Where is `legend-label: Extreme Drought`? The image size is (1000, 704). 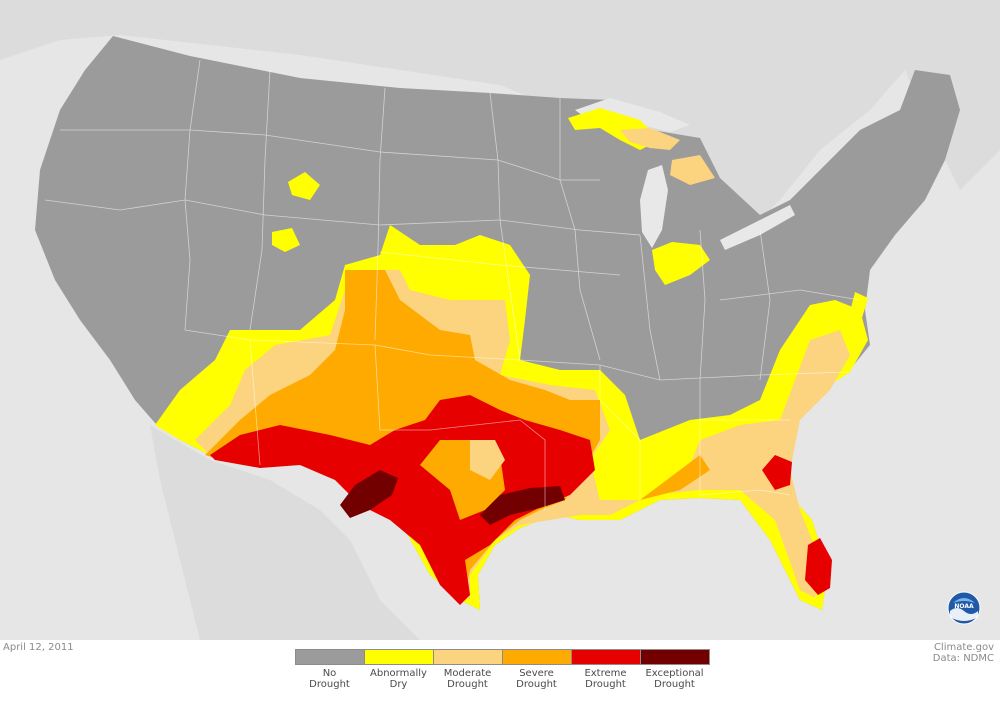
legend-label: Extreme Drought is located at coordinates (605, 679).